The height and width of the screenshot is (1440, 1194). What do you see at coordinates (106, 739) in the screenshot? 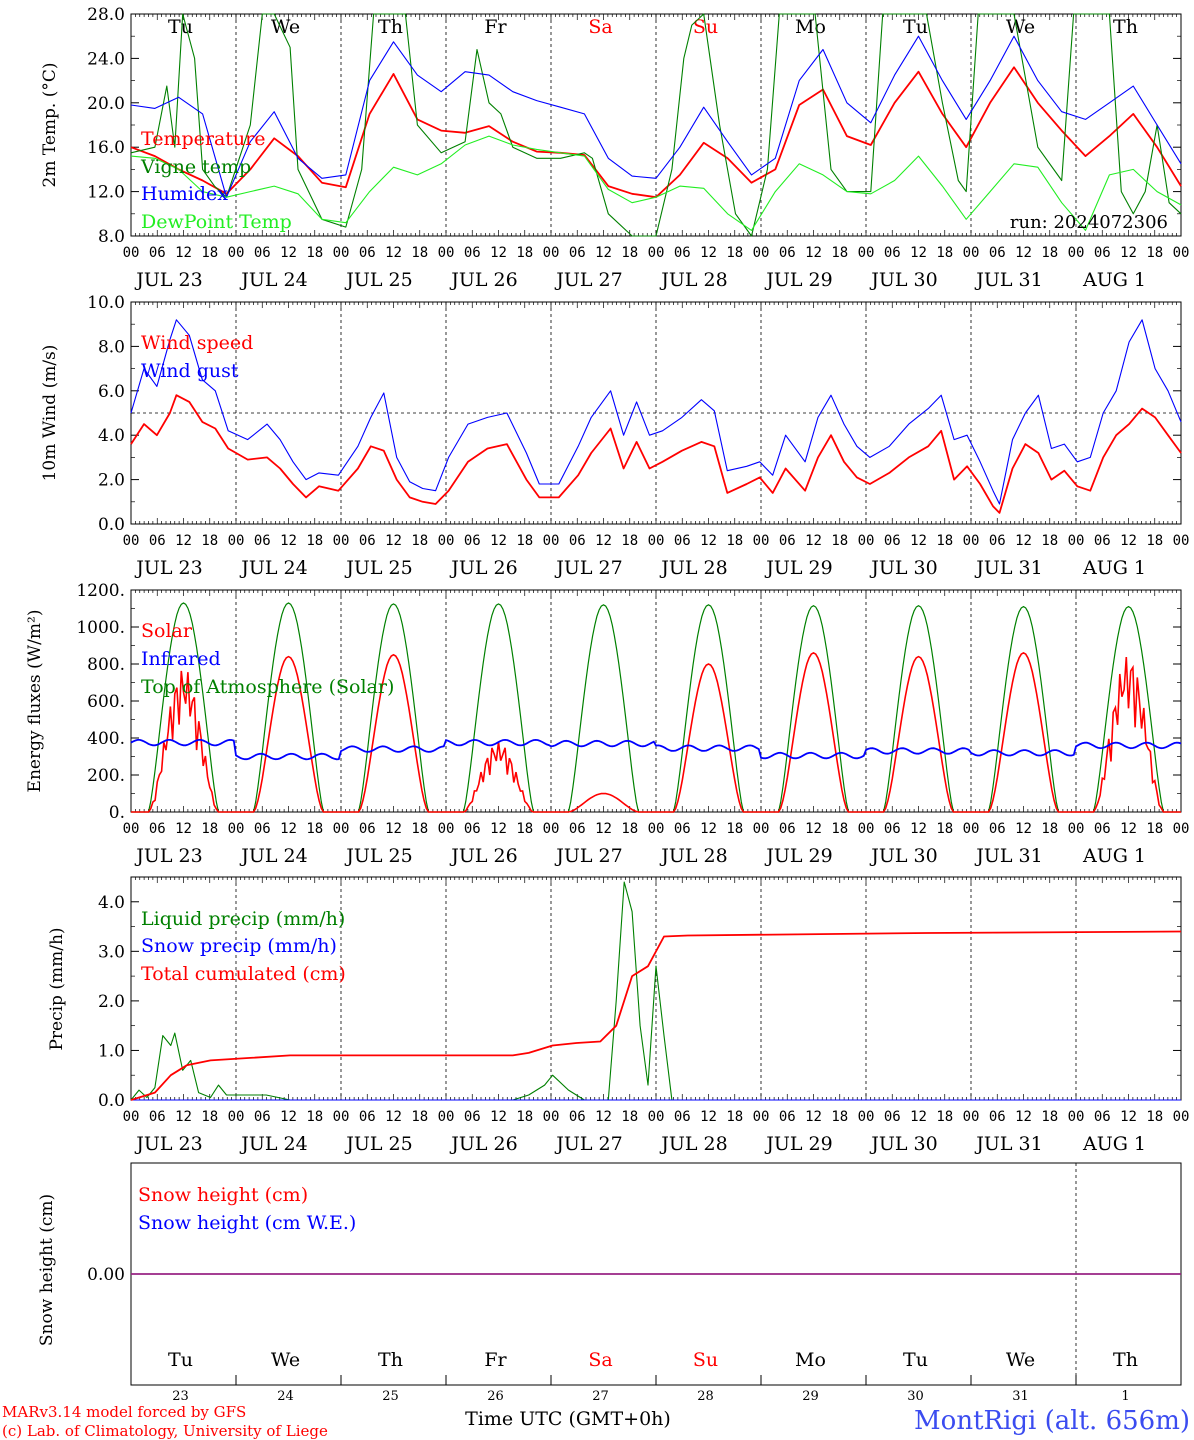
I see `y-tick-label: 400.` at bounding box center [106, 739].